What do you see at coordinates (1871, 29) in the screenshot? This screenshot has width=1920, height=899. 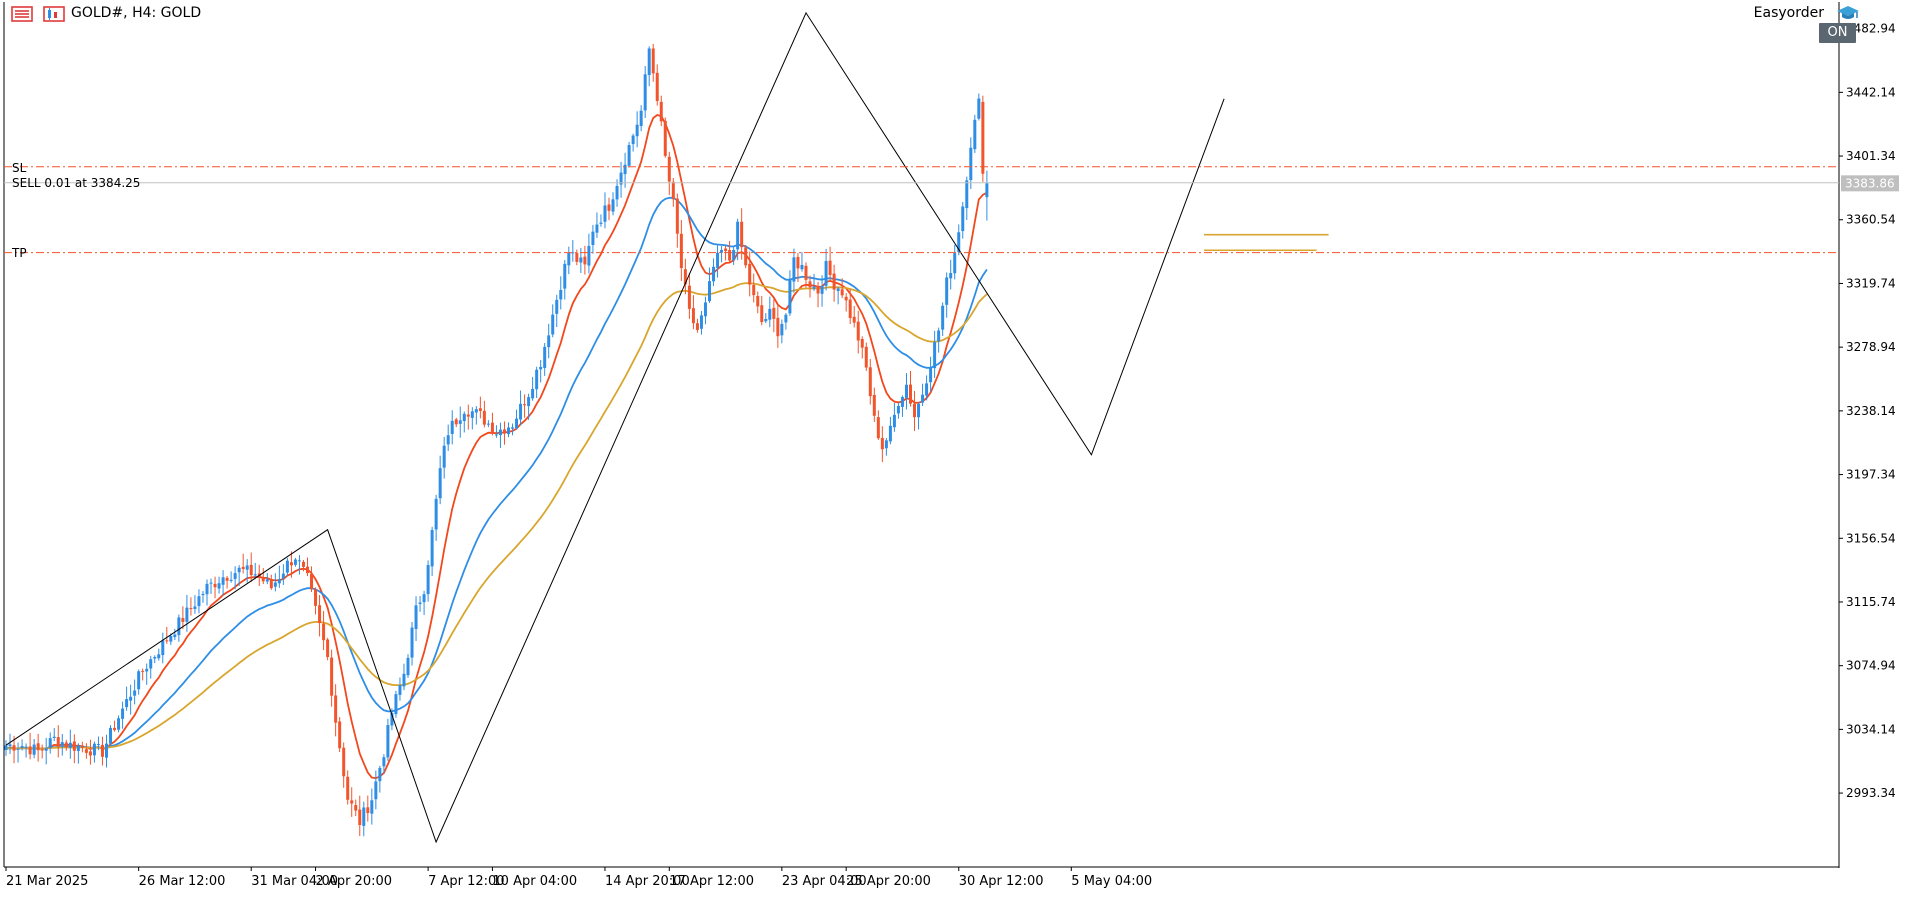 I see `price-tick-label: 3482.94` at bounding box center [1871, 29].